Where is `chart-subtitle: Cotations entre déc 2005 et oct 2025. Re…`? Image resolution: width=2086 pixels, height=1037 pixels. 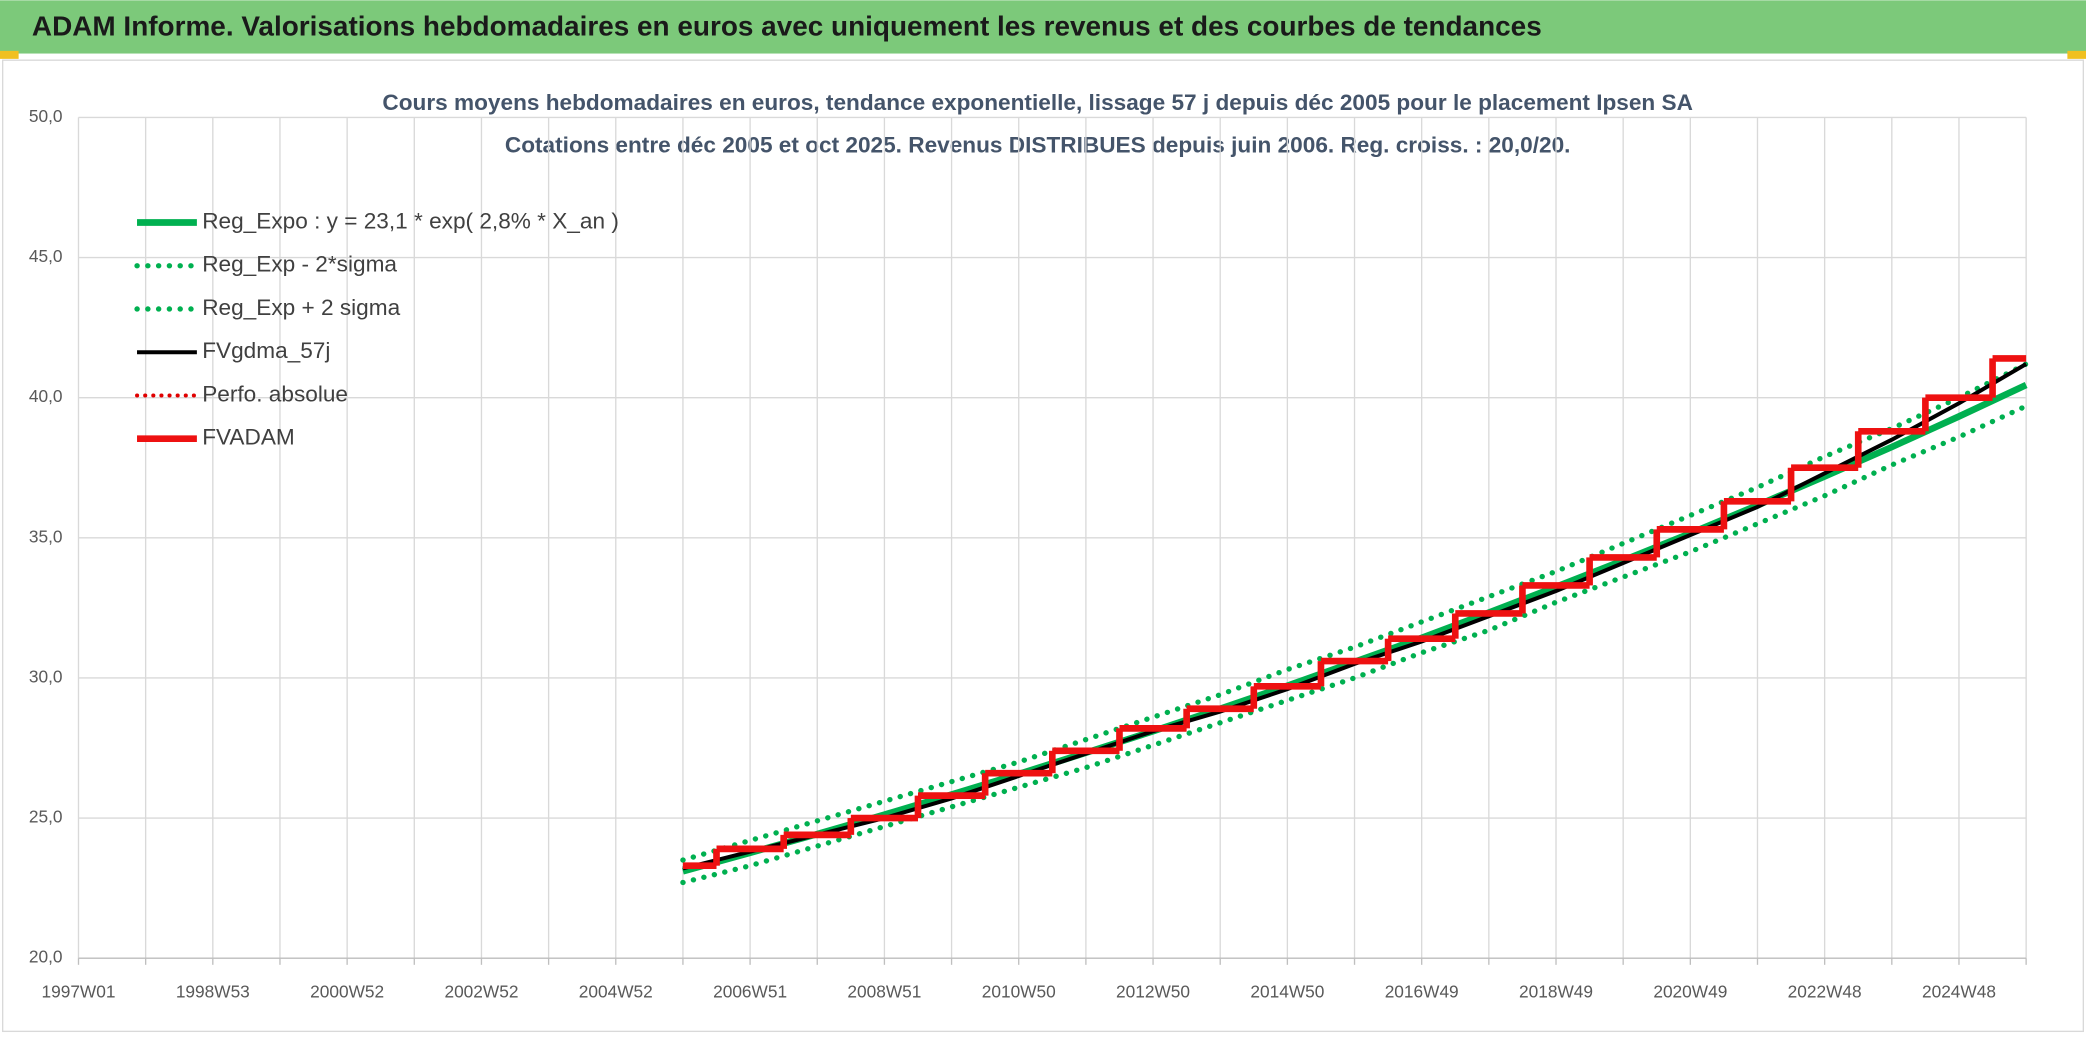 chart-subtitle: Cotations entre déc 2005 et oct 2025. Re… is located at coordinates (1038, 145).